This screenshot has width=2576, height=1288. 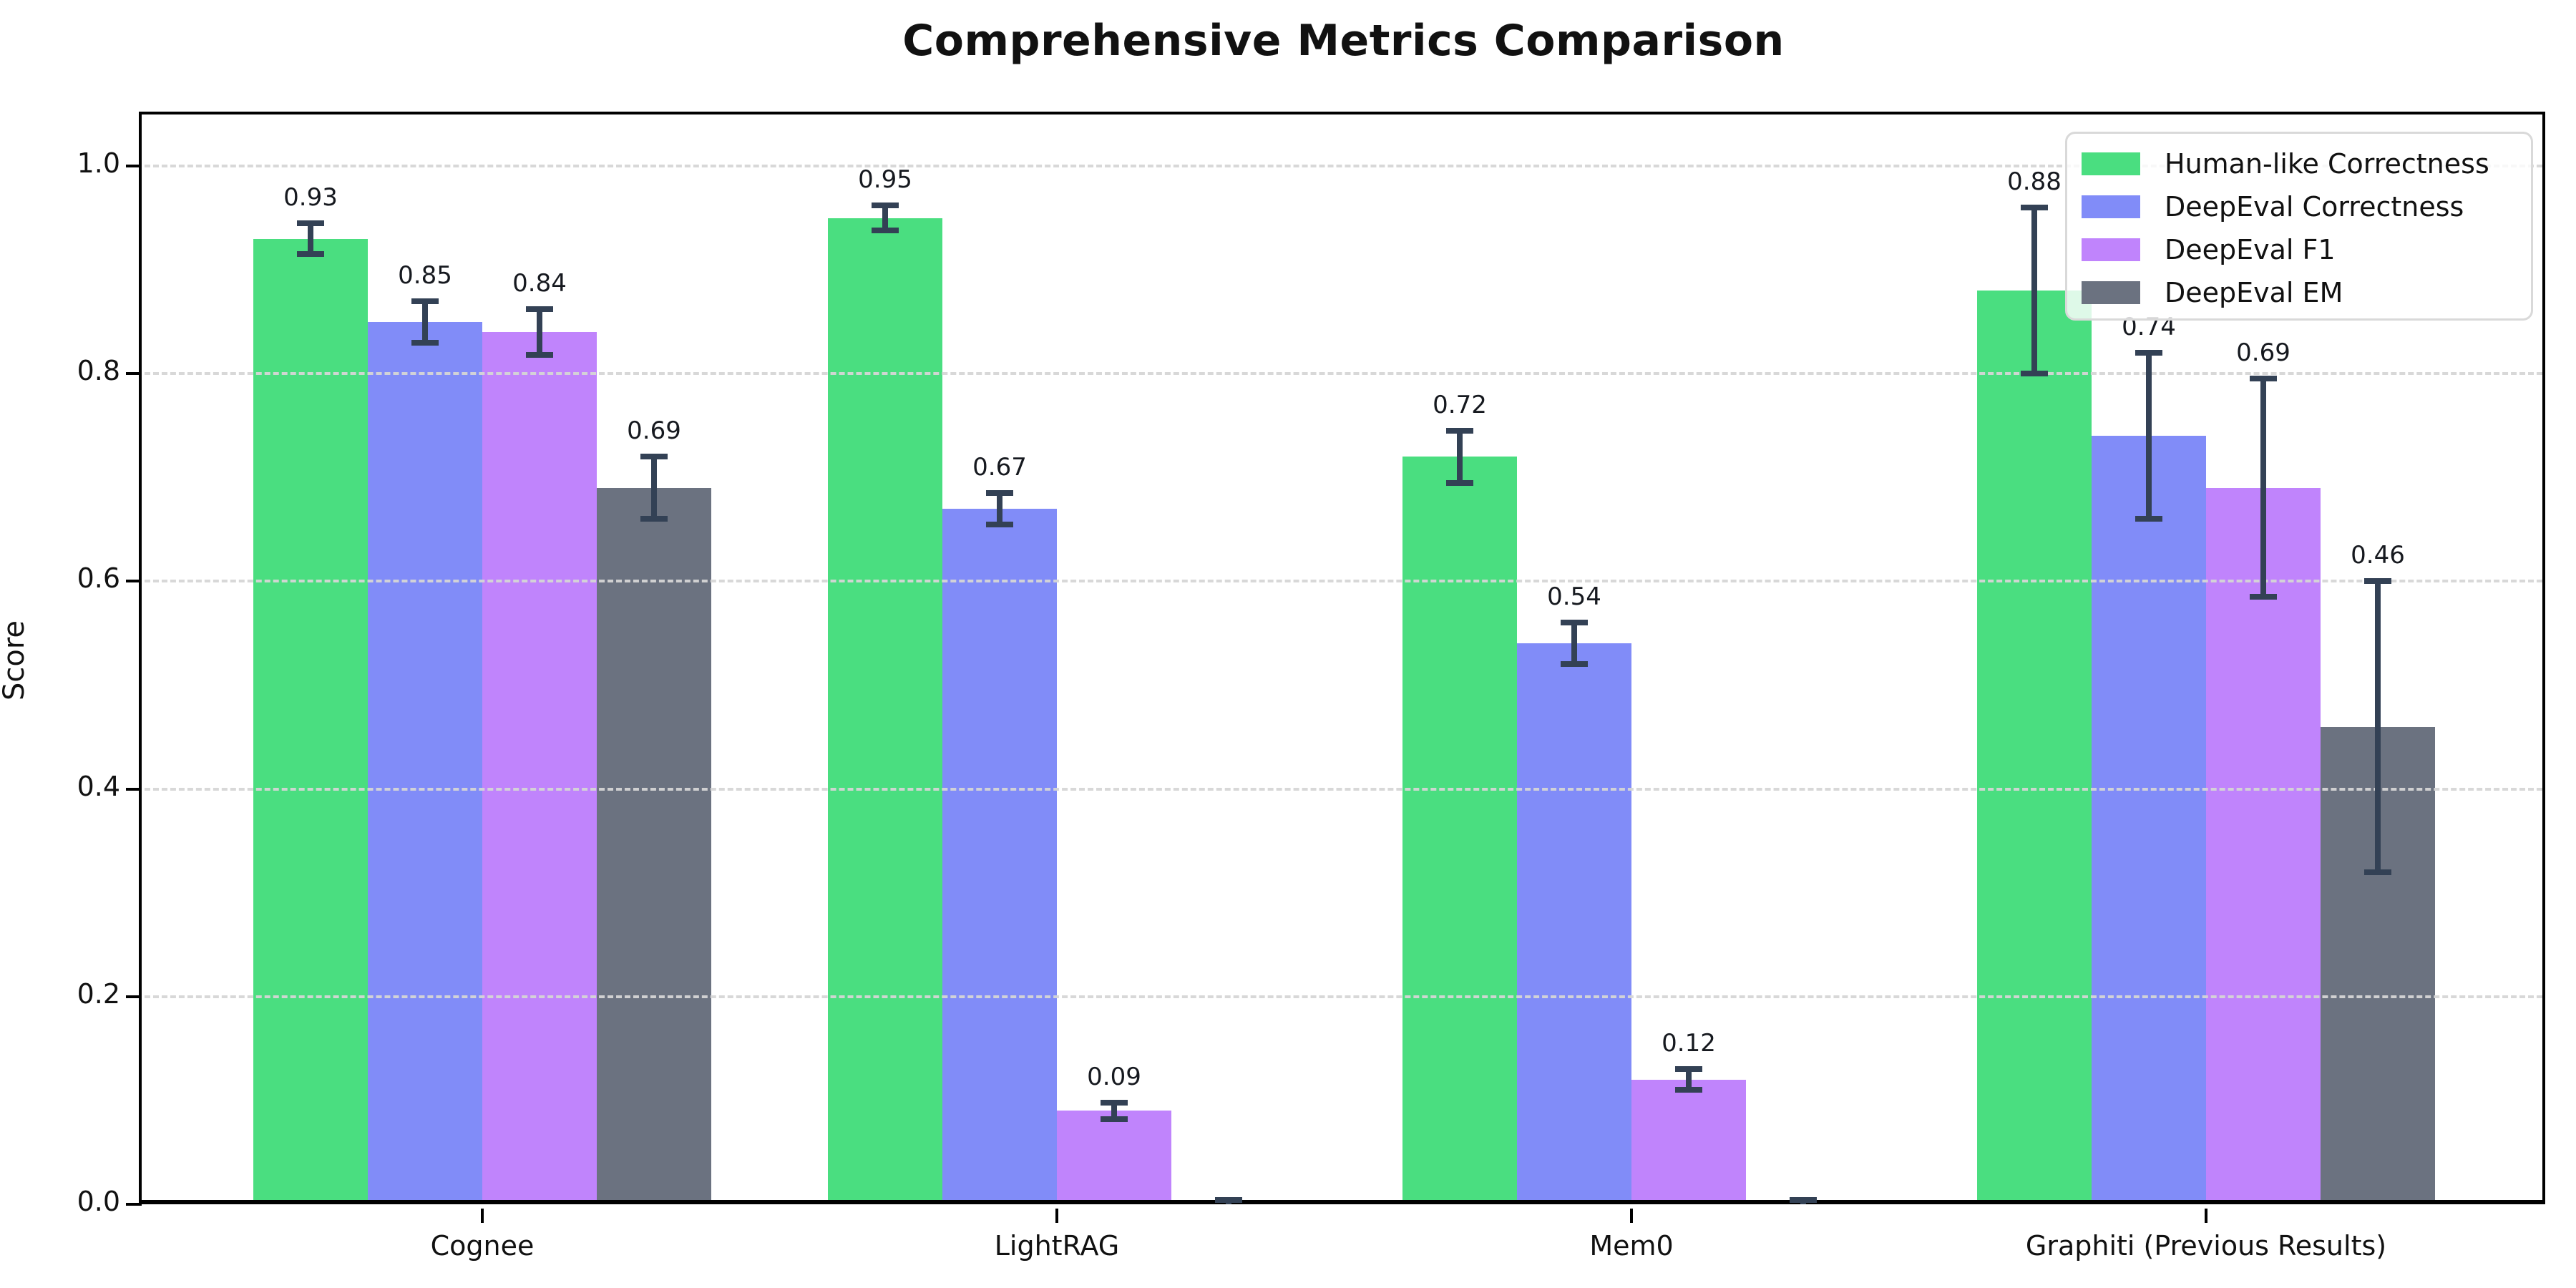 What do you see at coordinates (999, 467) in the screenshot?
I see `value-label: 0.67` at bounding box center [999, 467].